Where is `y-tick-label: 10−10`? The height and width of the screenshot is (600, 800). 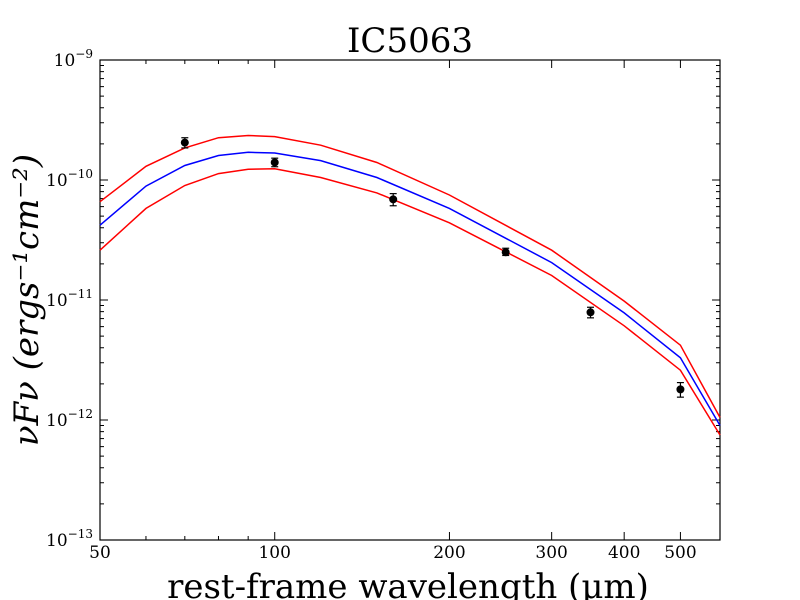
y-tick-label: 10−10 is located at coordinates (69, 179).